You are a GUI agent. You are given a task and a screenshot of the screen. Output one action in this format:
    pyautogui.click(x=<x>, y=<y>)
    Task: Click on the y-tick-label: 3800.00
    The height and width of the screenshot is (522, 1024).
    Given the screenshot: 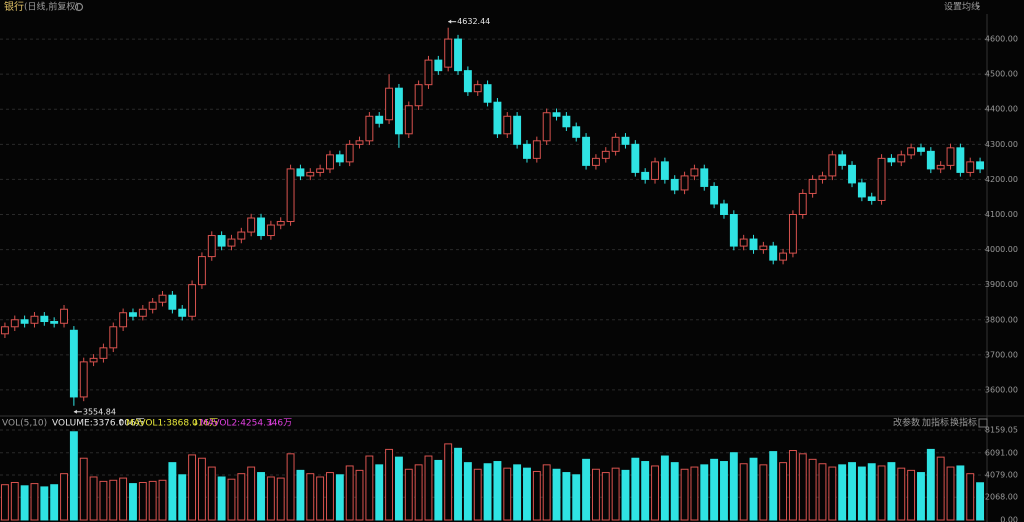 What is the action you would take?
    pyautogui.click(x=1001, y=319)
    